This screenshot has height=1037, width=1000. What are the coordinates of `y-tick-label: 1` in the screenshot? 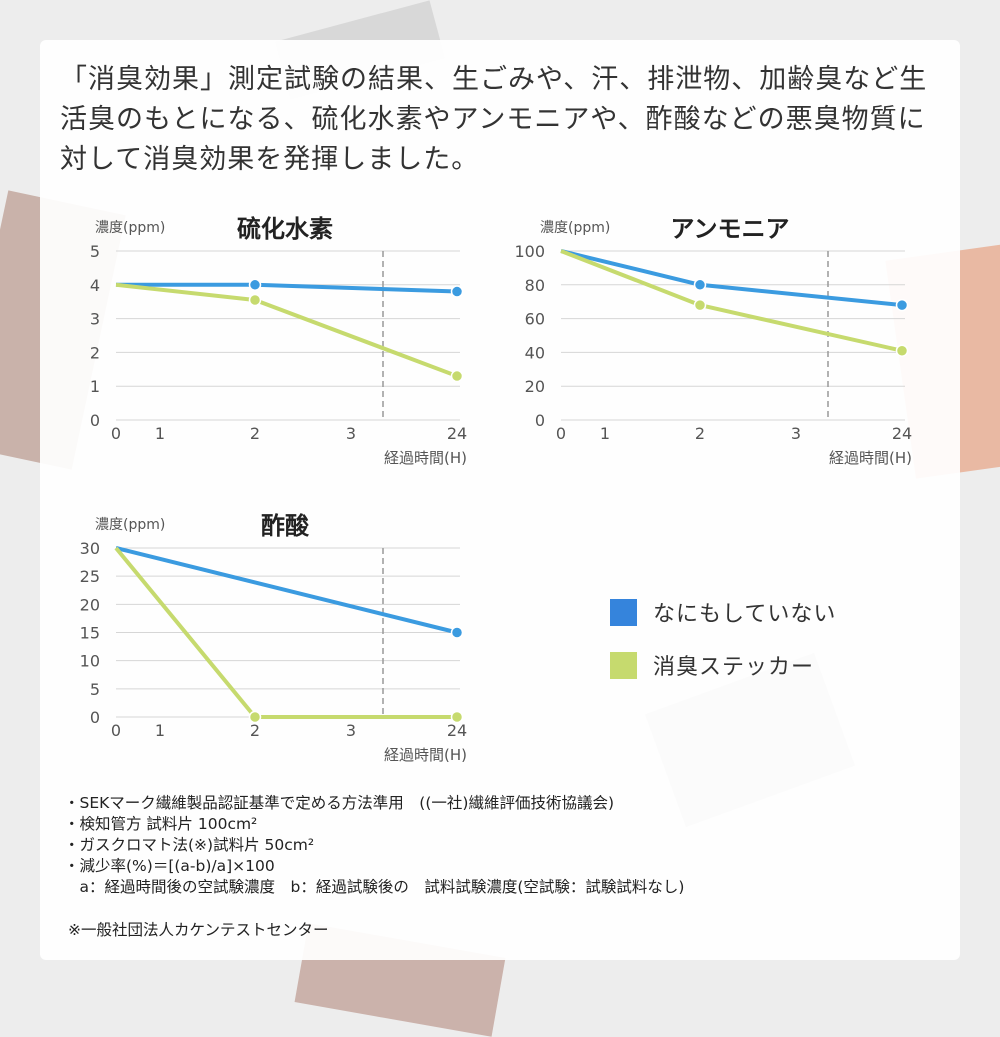 It's located at (95, 386).